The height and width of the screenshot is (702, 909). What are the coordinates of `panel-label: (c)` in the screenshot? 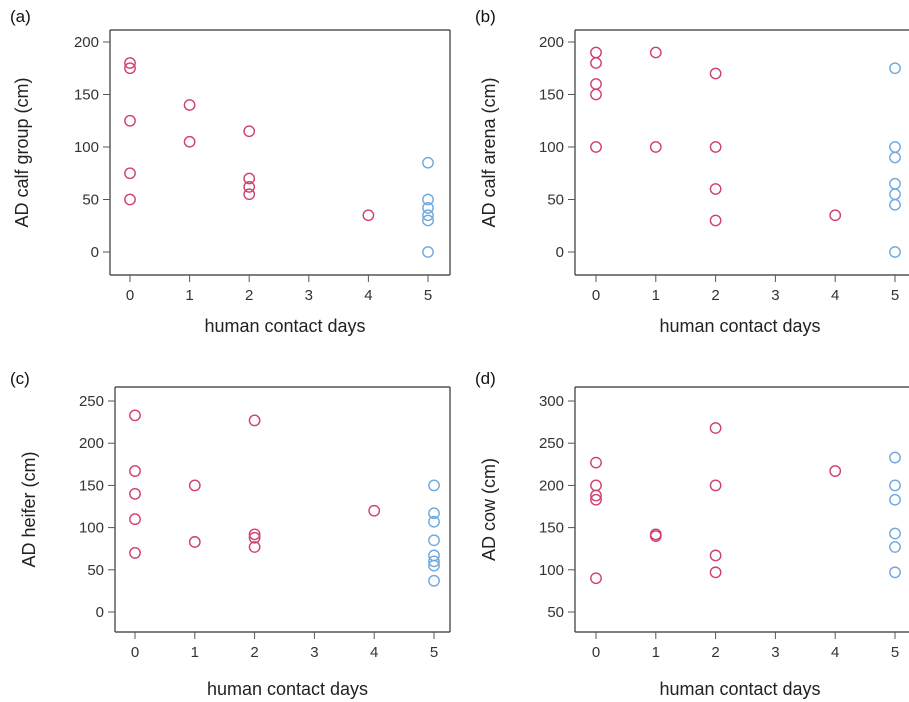 It's located at (20, 378).